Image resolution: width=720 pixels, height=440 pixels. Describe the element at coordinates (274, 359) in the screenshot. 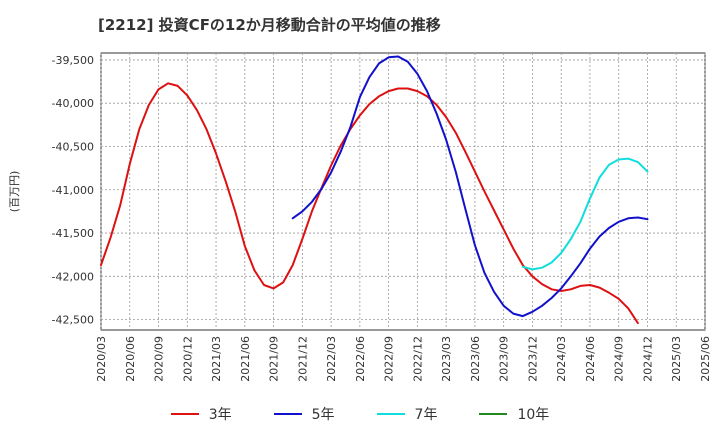

I see `x-tick-label: 2021/09` at that location.